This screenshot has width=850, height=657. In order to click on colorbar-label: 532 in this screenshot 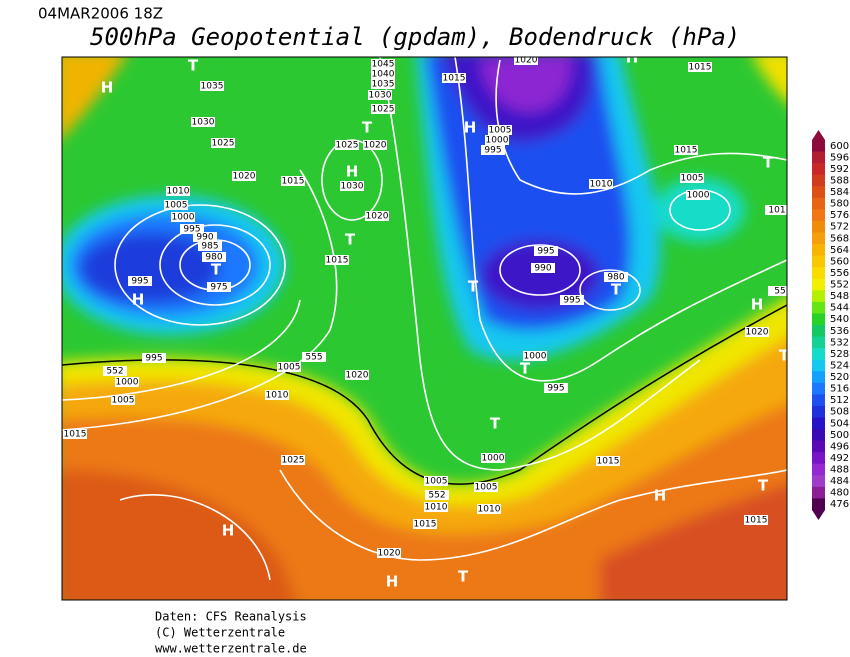, I will do `click(839, 342)`.